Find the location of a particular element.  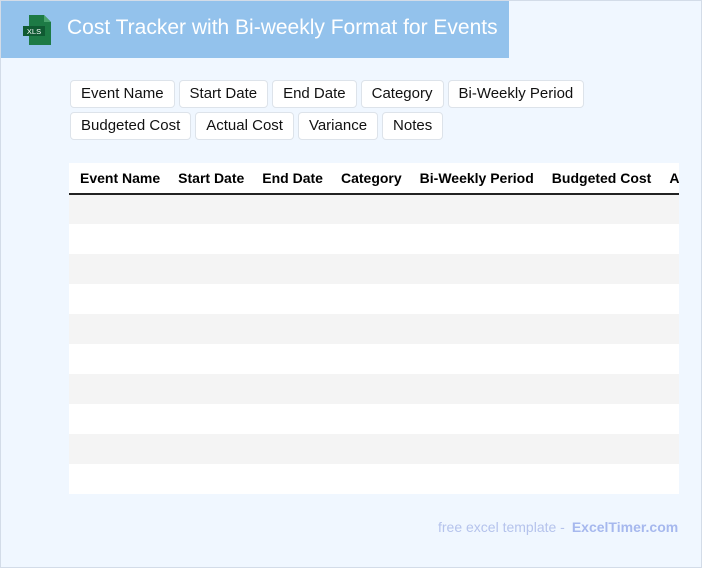

column-chip: Event Name is located at coordinates (122, 94).